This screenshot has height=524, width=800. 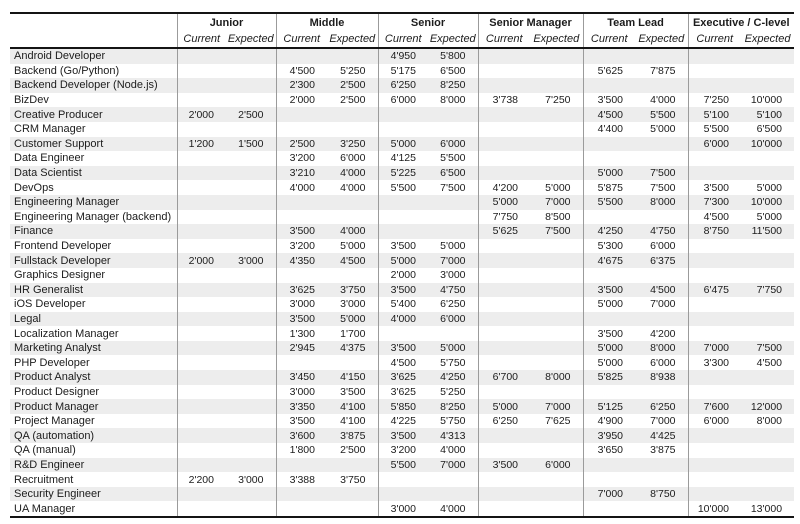 What do you see at coordinates (663, 304) in the screenshot?
I see `salary-cell: 7'000` at bounding box center [663, 304].